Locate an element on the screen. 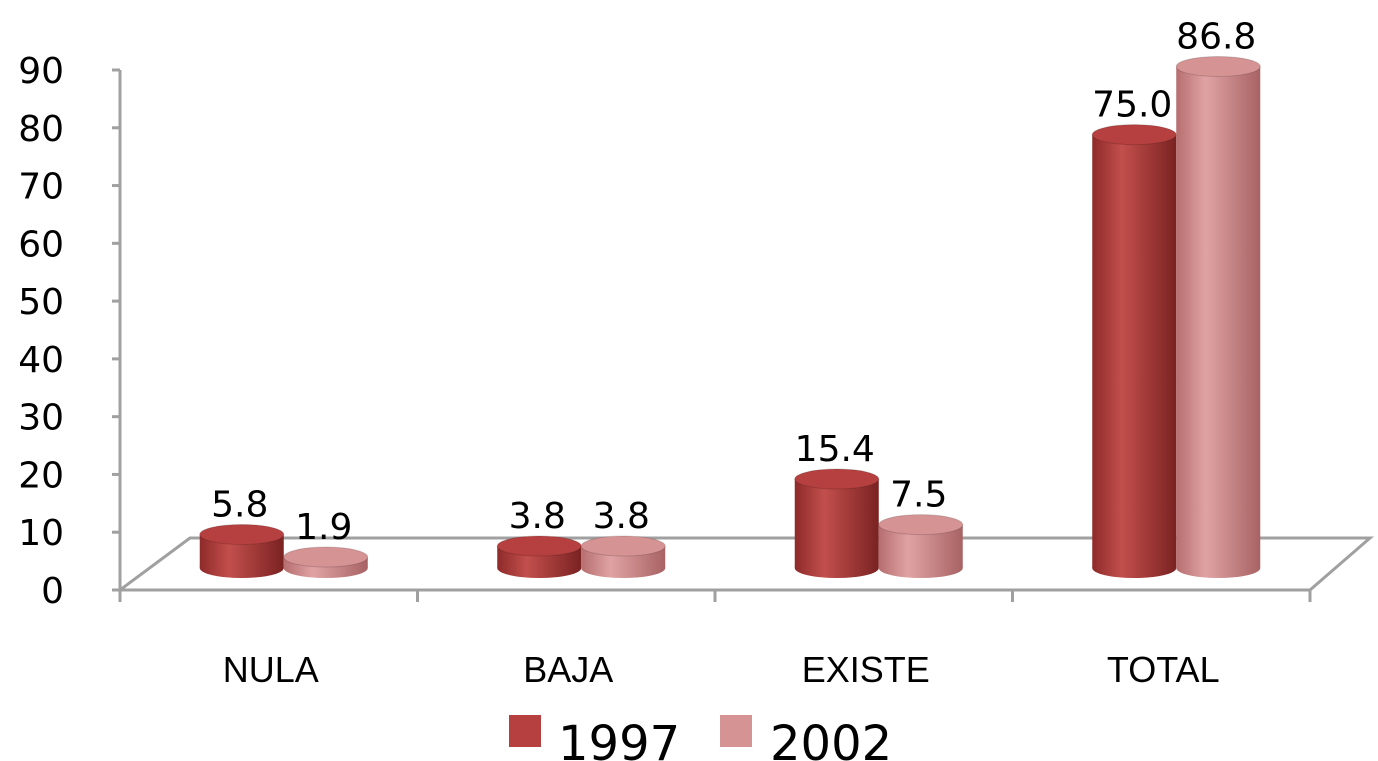 The width and height of the screenshot is (1378, 761). y-tick-label: 50 is located at coordinates (41, 302).